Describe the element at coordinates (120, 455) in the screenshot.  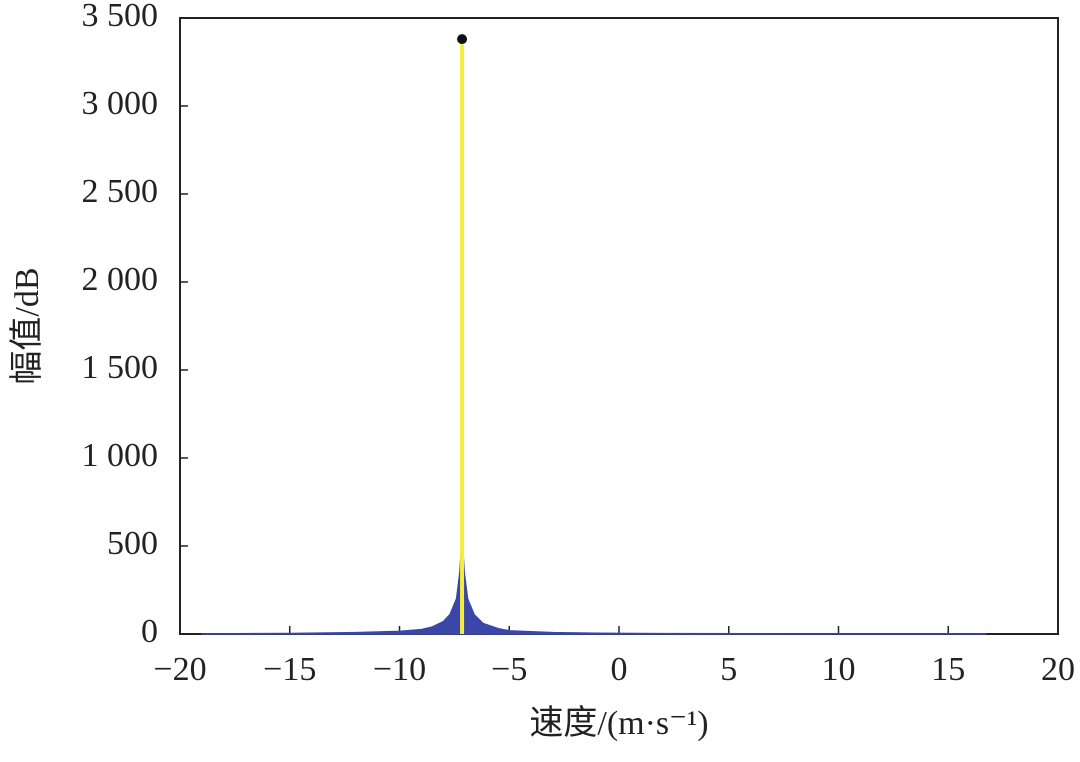
I see `y-tick-label: 1 000` at that location.